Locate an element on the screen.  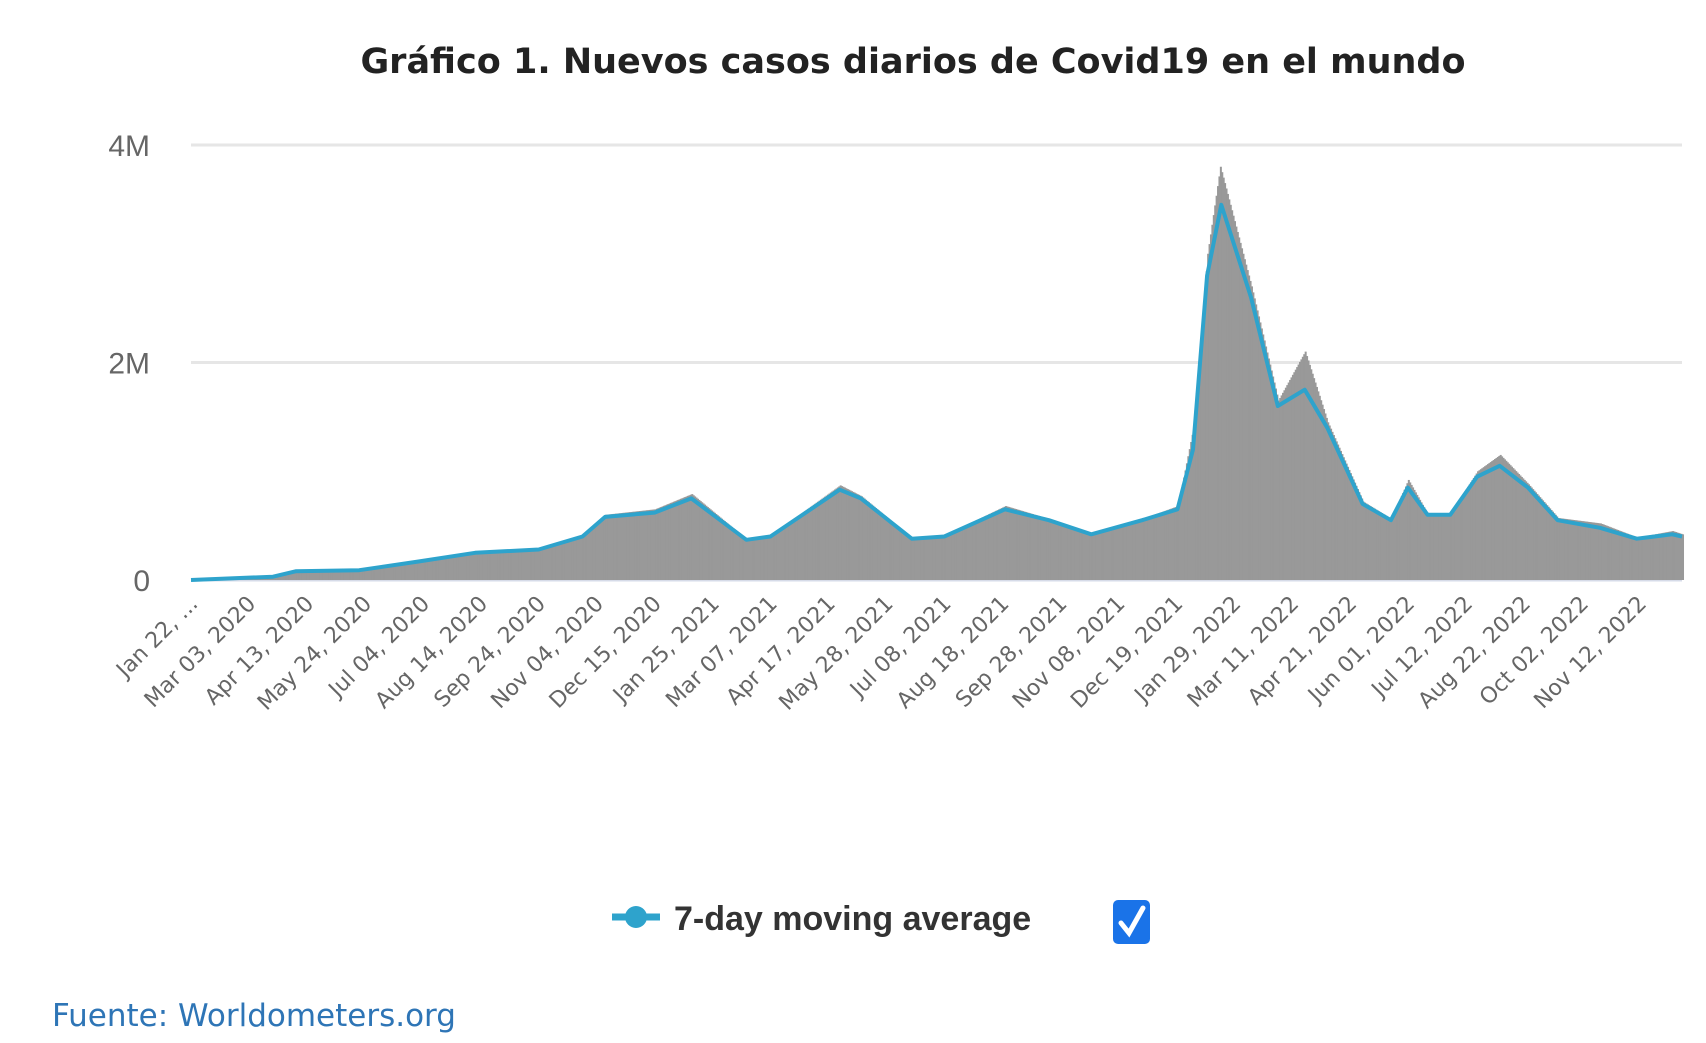
legend: 7-day moving average is located at coordinates (881, 922).